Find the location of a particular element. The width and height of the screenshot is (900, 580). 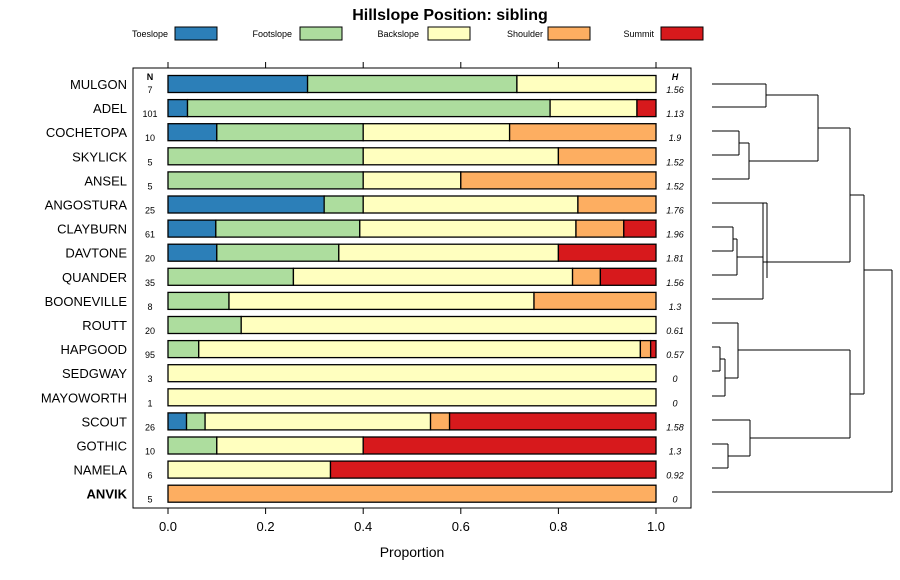

n-value-scout: 26 is located at coordinates (150, 427).